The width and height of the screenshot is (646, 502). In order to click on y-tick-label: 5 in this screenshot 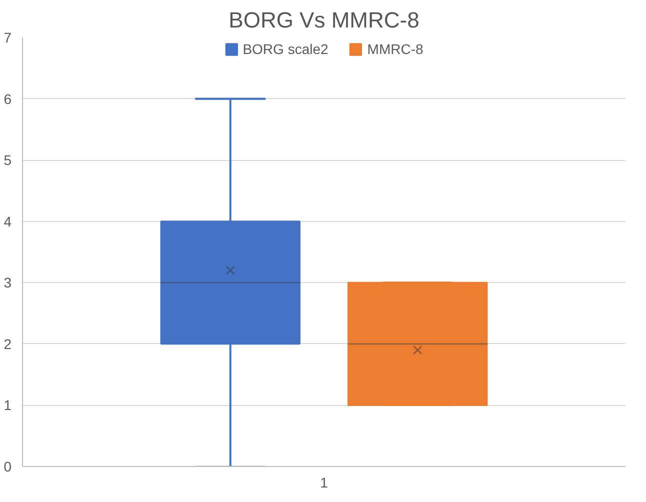, I will do `click(8, 160)`.